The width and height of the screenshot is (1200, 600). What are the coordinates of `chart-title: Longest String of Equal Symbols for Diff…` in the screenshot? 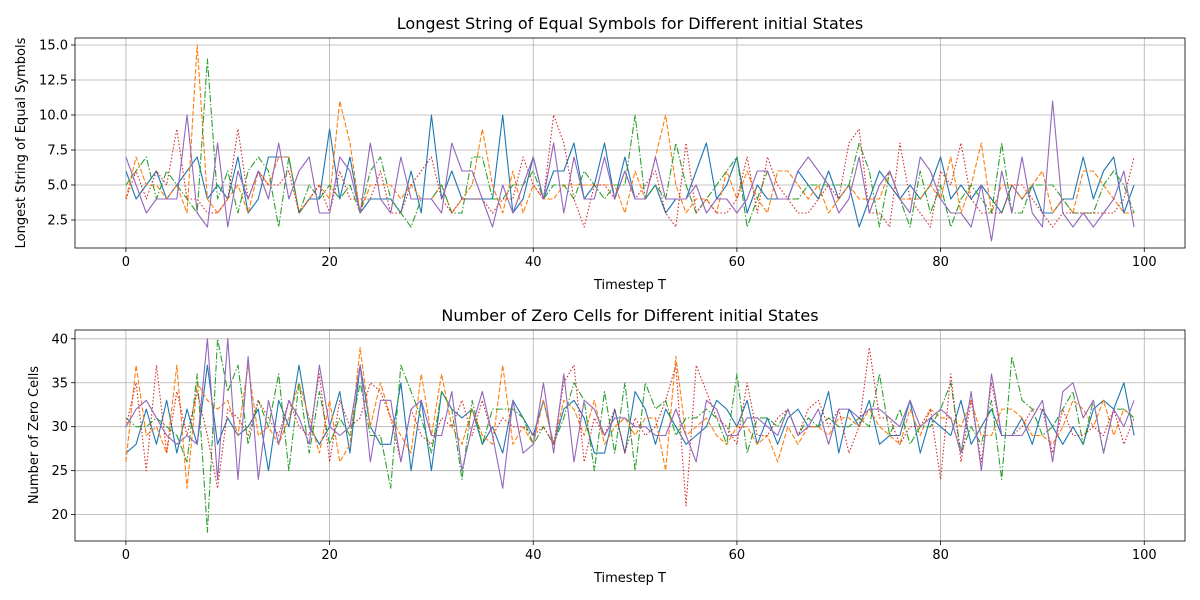 It's located at (630, 23).